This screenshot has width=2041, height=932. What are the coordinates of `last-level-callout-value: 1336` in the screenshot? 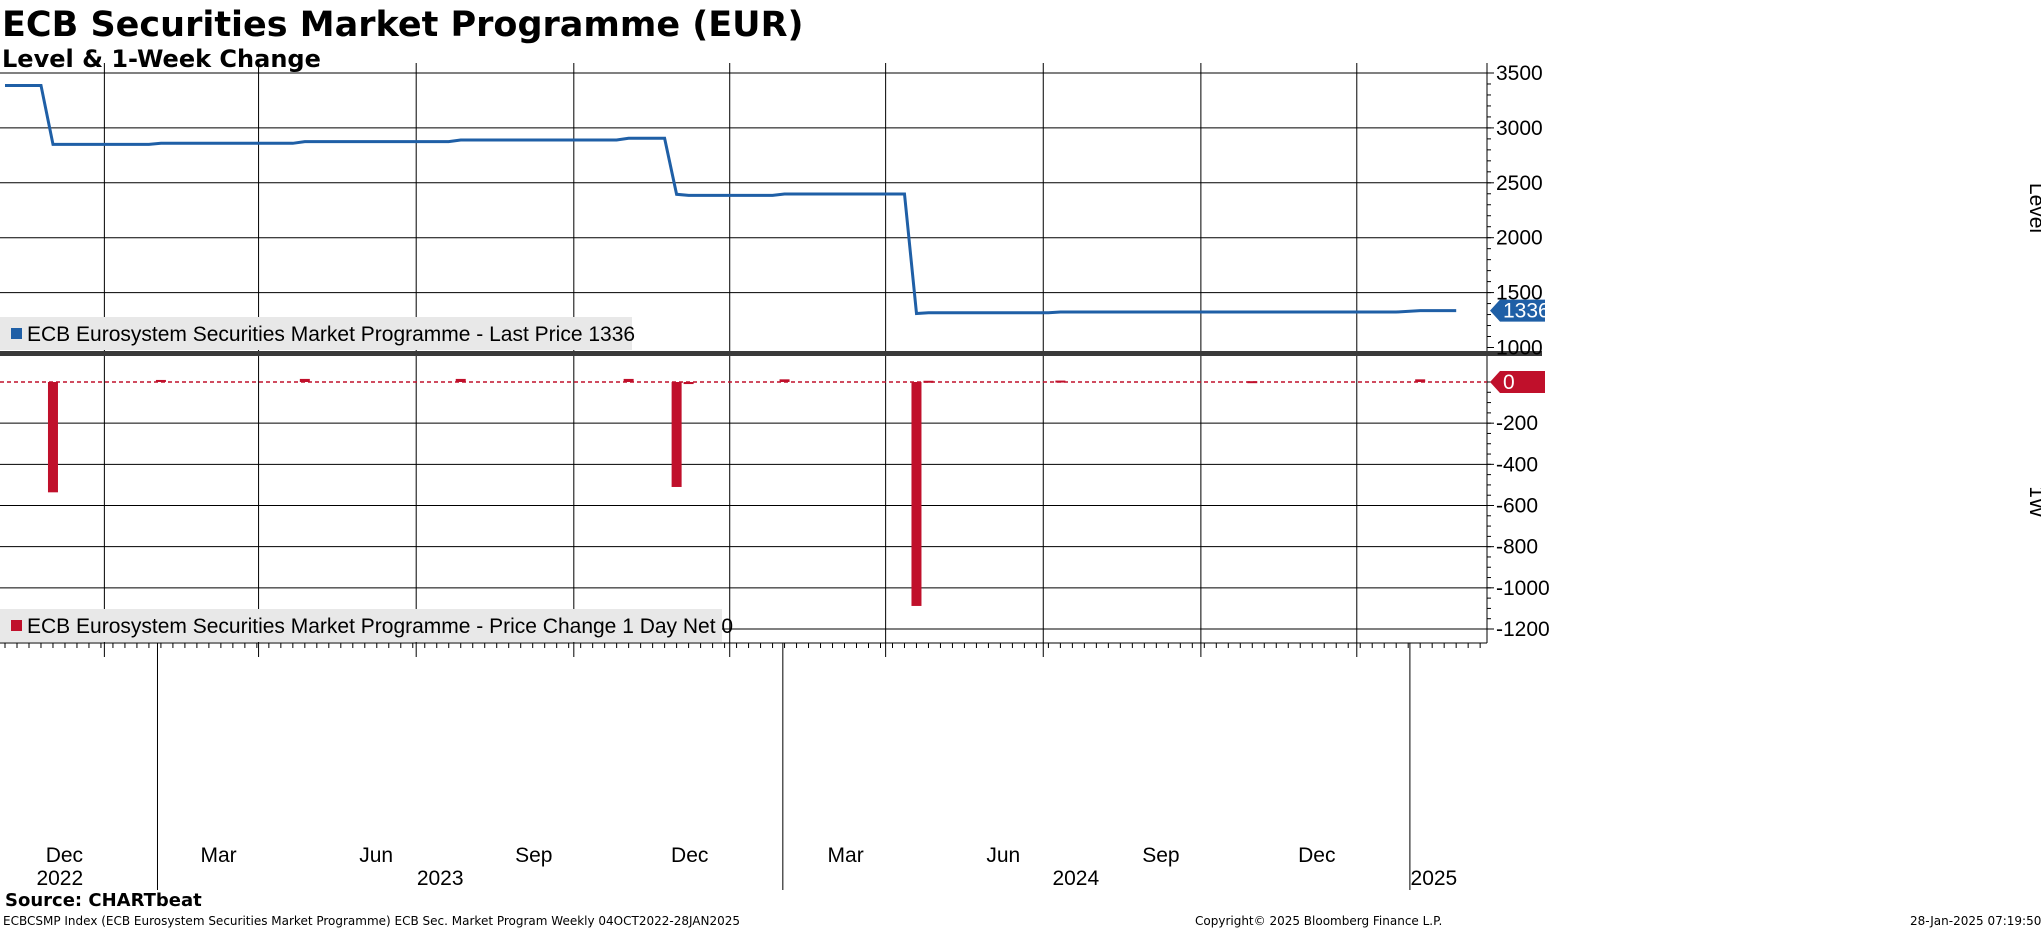 It's located at (1526, 311).